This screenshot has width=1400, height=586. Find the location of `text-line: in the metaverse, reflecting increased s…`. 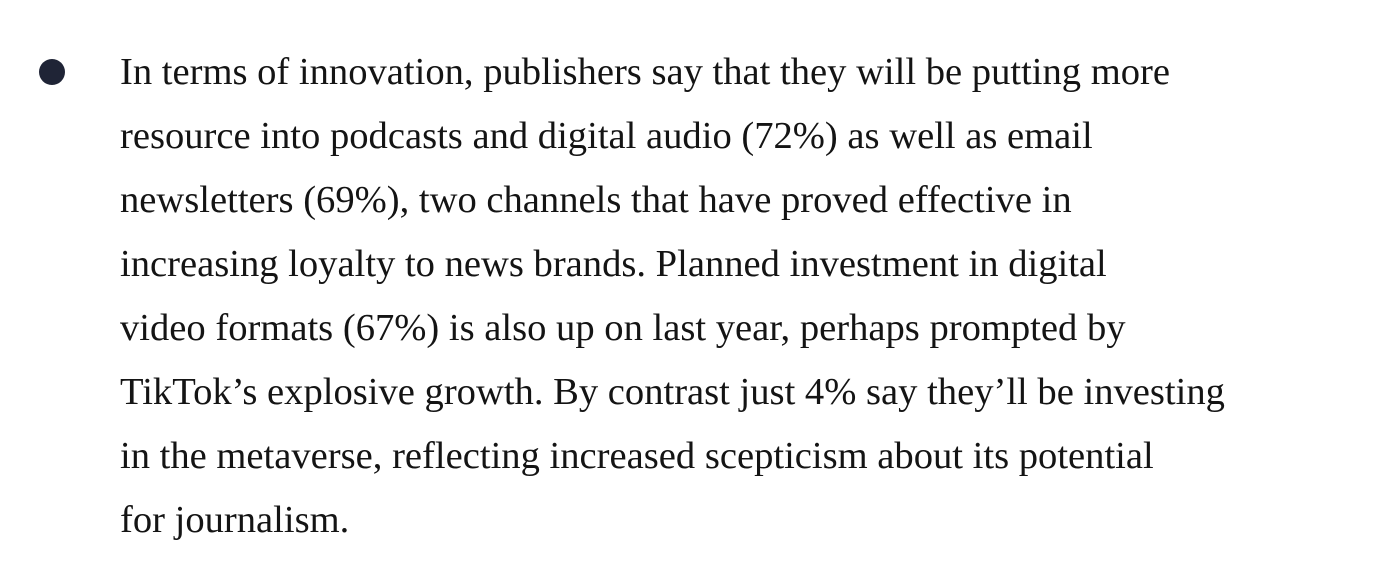

text-line: in the metaverse, reflecting increased s… is located at coordinates (637, 456).